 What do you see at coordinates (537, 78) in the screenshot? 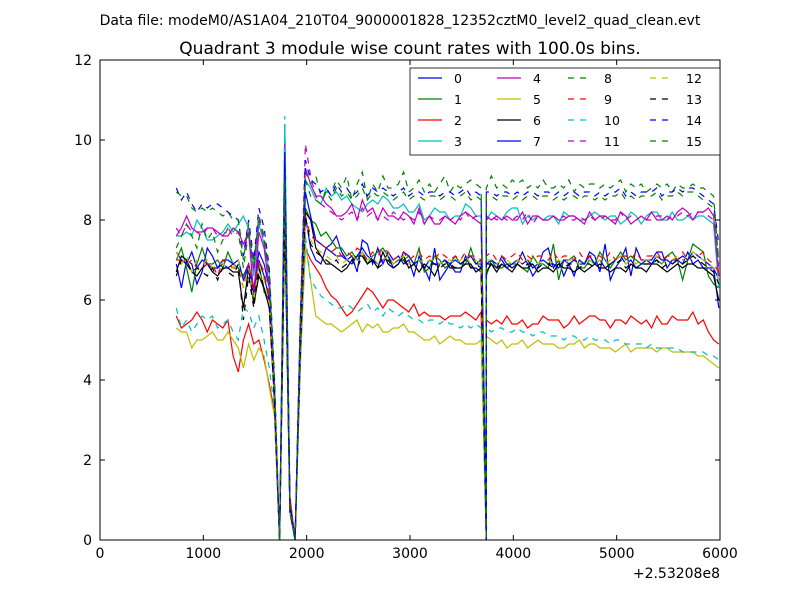
I see `legend-label-4: 4` at bounding box center [537, 78].